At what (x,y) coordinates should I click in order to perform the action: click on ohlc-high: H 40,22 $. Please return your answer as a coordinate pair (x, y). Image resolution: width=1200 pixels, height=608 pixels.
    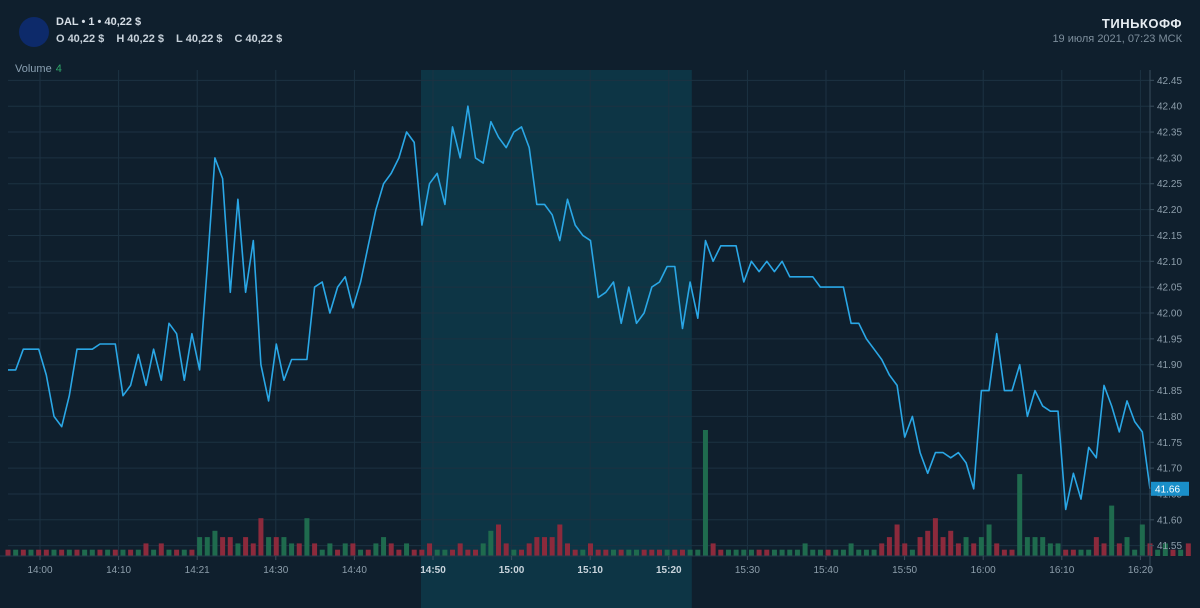
    Looking at the image, I should click on (140, 39).